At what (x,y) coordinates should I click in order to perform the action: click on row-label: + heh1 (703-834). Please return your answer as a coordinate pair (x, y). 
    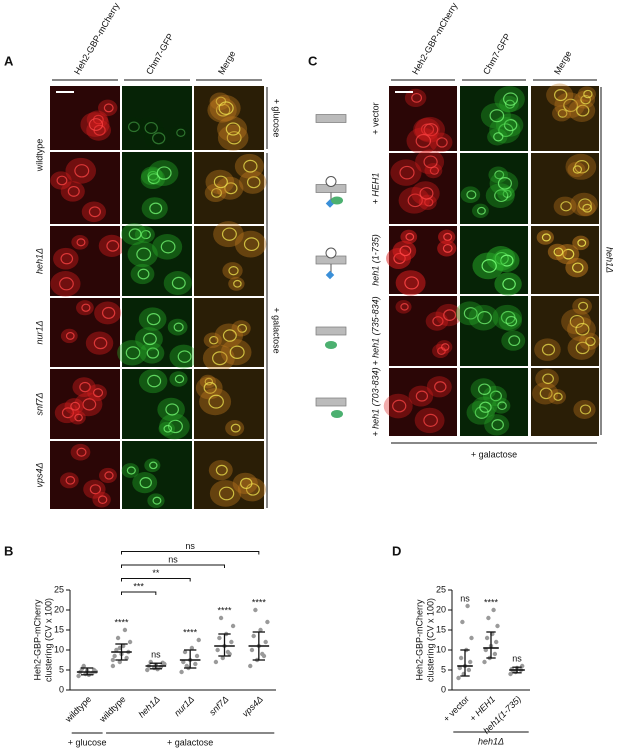
    Looking at the image, I should click on (375, 401).